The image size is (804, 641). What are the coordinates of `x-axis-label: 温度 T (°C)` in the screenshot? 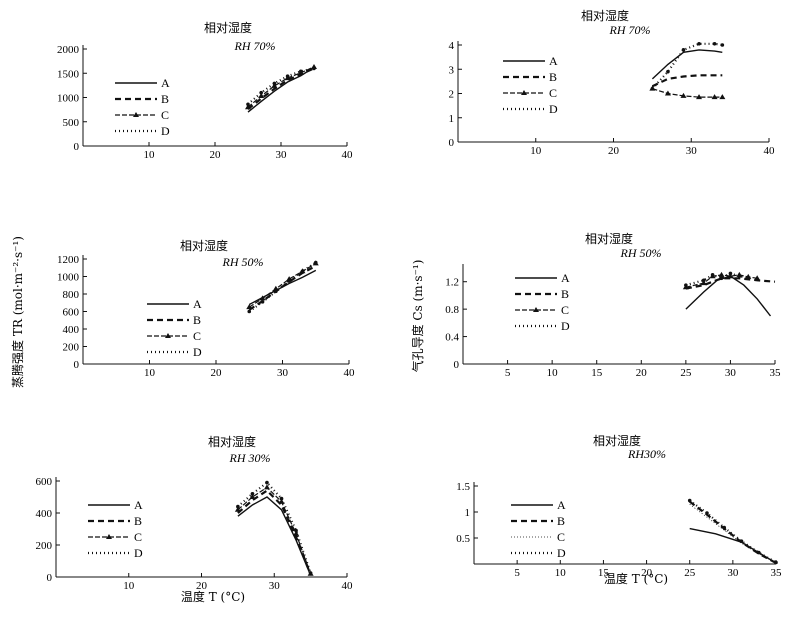 It's located at (636, 578).